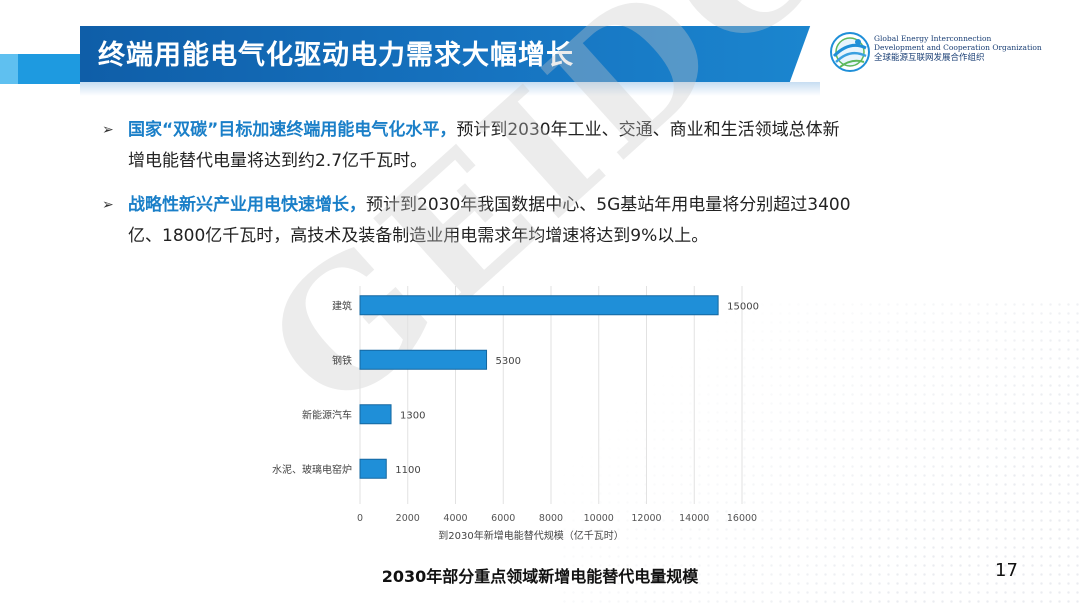  Describe the element at coordinates (743, 306) in the screenshot. I see `data-label: 15000` at that location.